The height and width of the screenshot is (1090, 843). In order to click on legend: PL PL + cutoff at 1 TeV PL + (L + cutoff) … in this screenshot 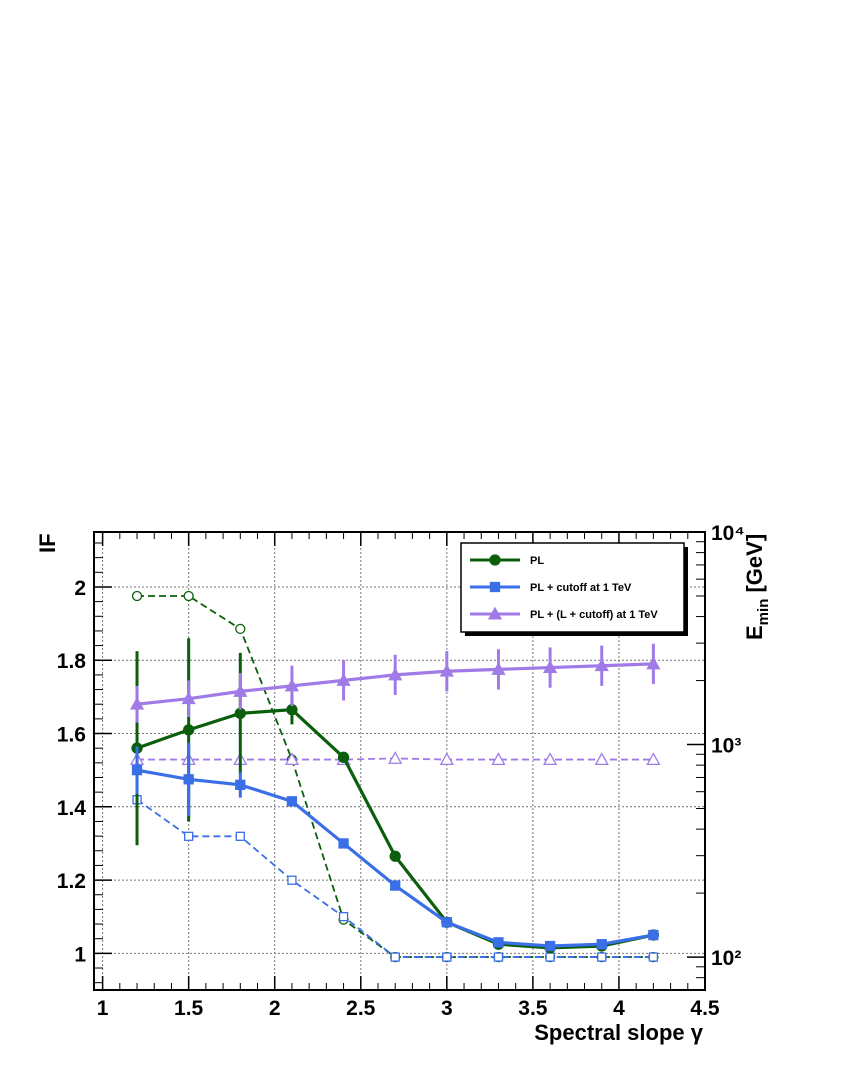, I will do `click(574, 589)`.